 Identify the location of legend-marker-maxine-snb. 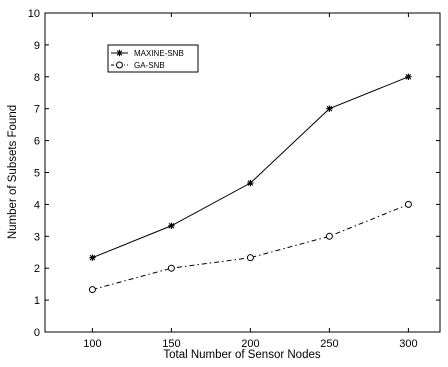
(119, 53).